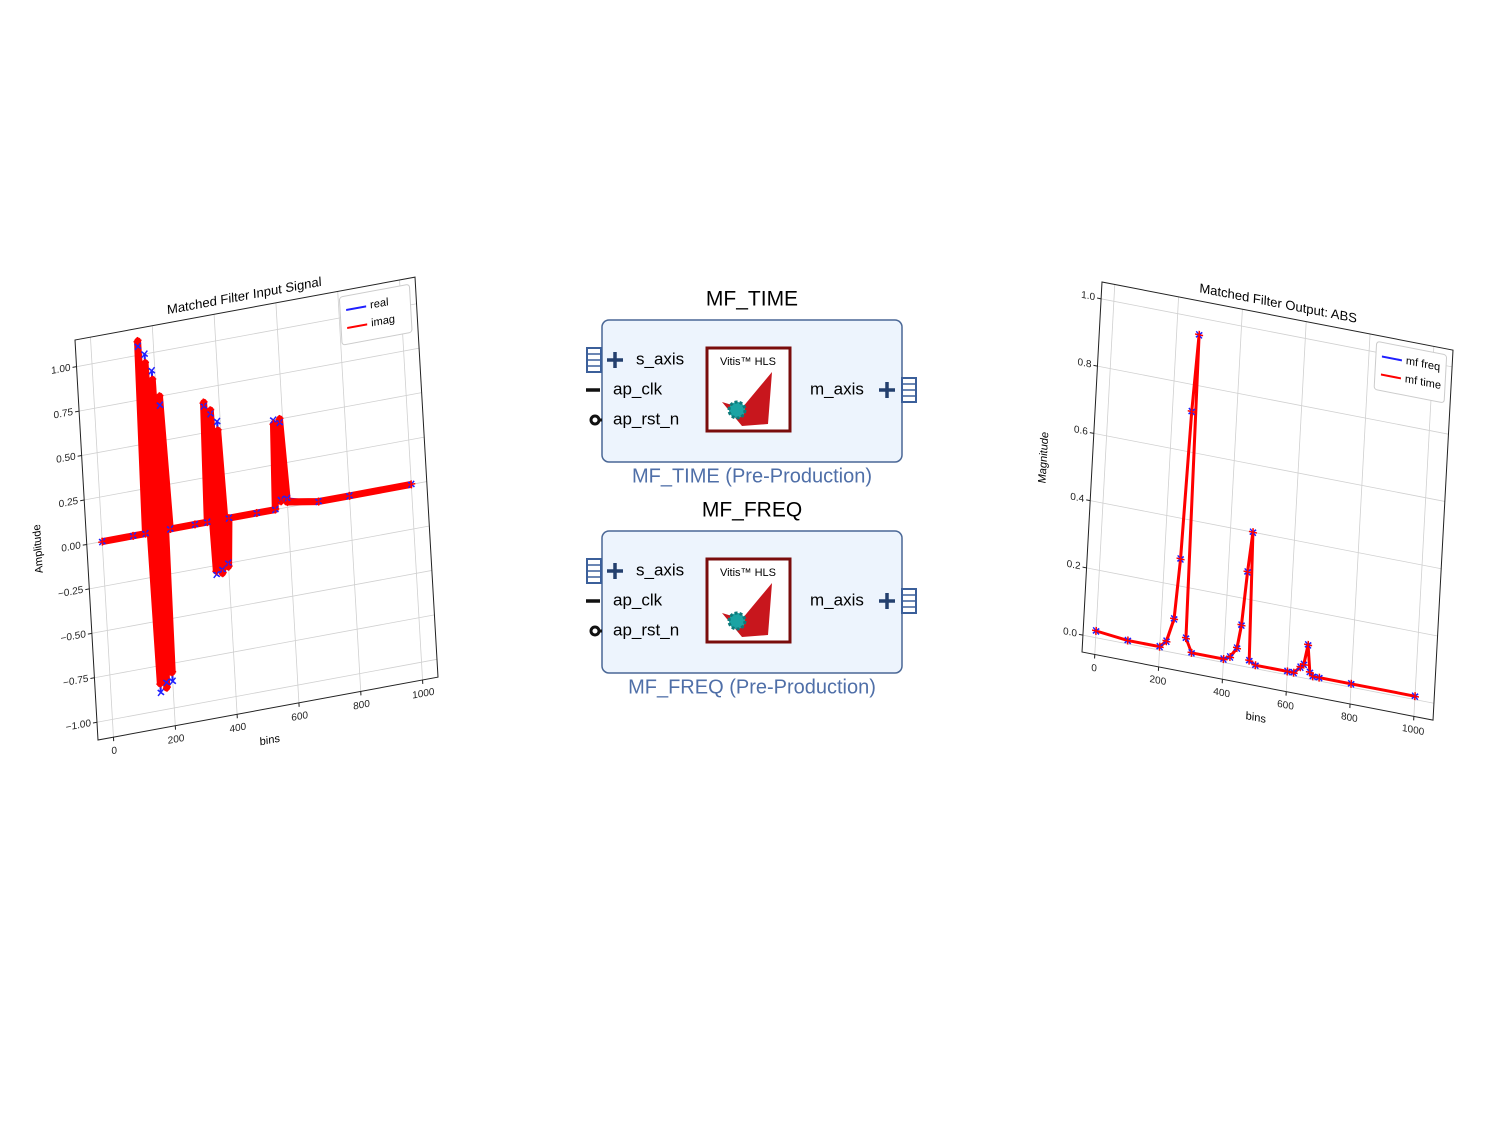 The image size is (1500, 1125). Describe the element at coordinates (737, 410) in the screenshot. I see `logo-gear` at that location.